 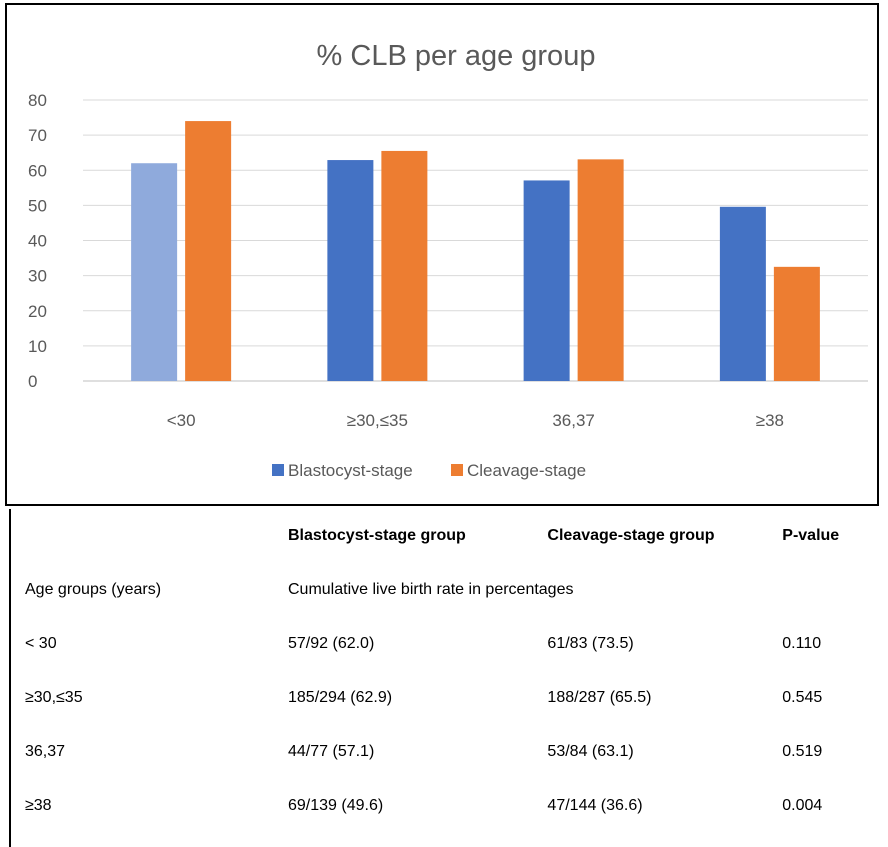 What do you see at coordinates (664, 806) in the screenshot?
I see `table-cell: 47/144 (36.6)` at bounding box center [664, 806].